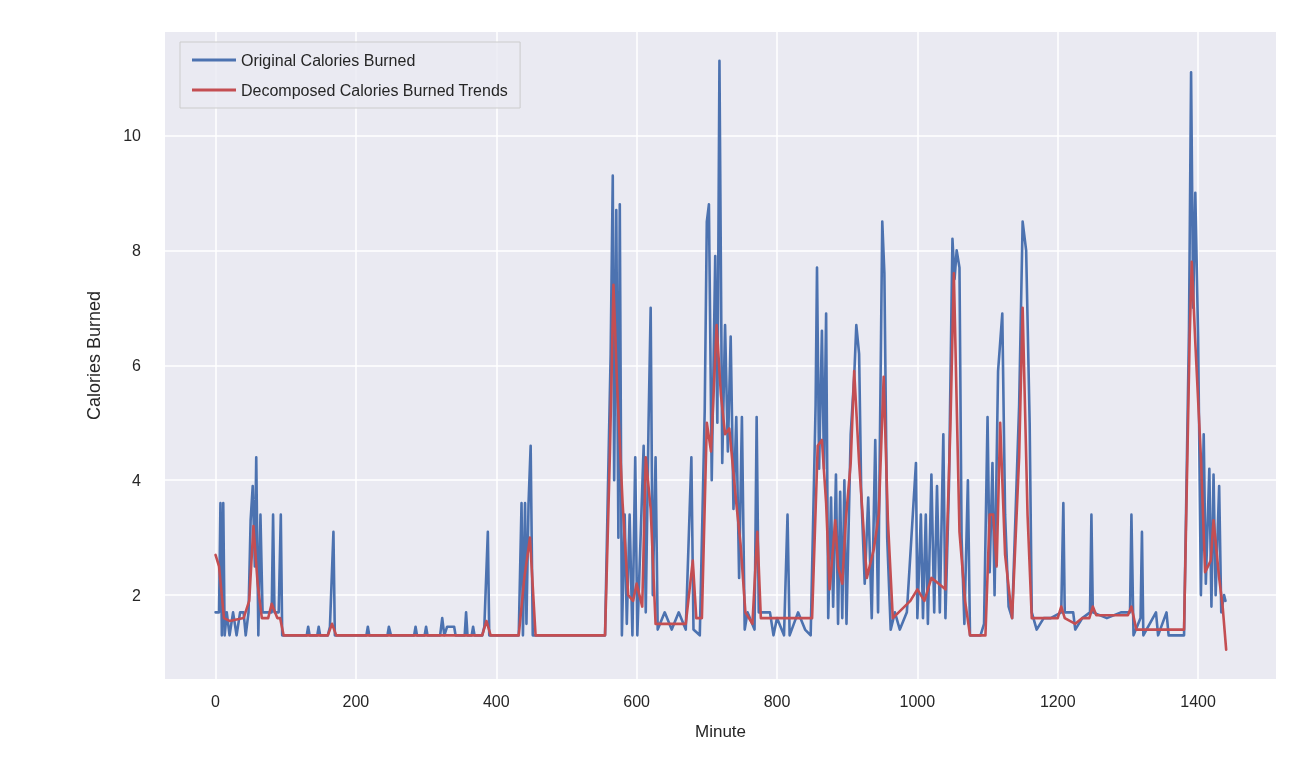  I want to click on y-tick-label: 2, so click(137, 595).